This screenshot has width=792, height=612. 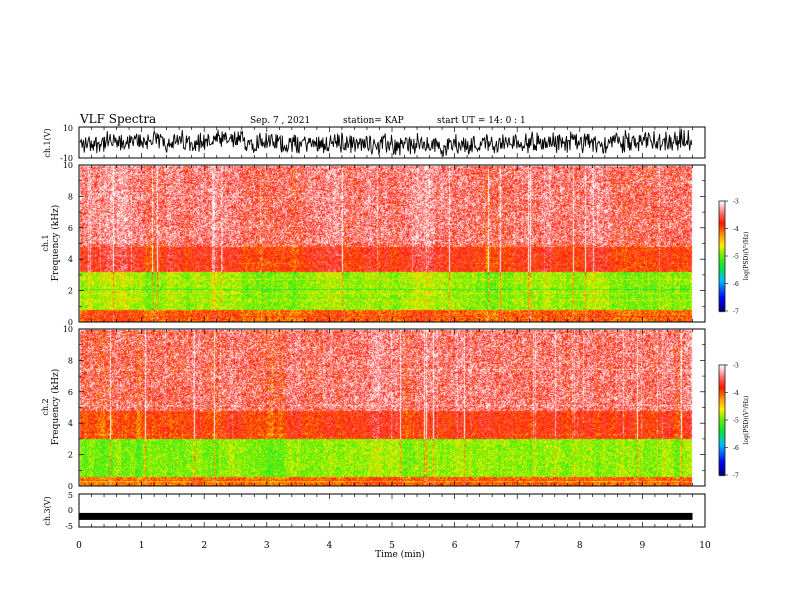 I want to click on ch2-colorbar-ticks: -3 -4 -5 -6 -7, so click(x=732, y=421).